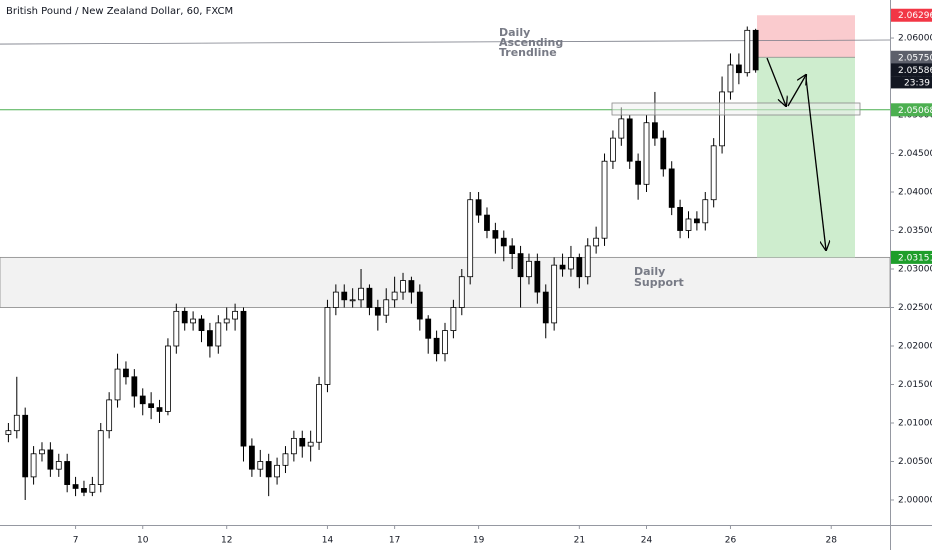 The height and width of the screenshot is (550, 932). What do you see at coordinates (915, 270) in the screenshot?
I see `y-tick-label: 2.03000` at bounding box center [915, 270].